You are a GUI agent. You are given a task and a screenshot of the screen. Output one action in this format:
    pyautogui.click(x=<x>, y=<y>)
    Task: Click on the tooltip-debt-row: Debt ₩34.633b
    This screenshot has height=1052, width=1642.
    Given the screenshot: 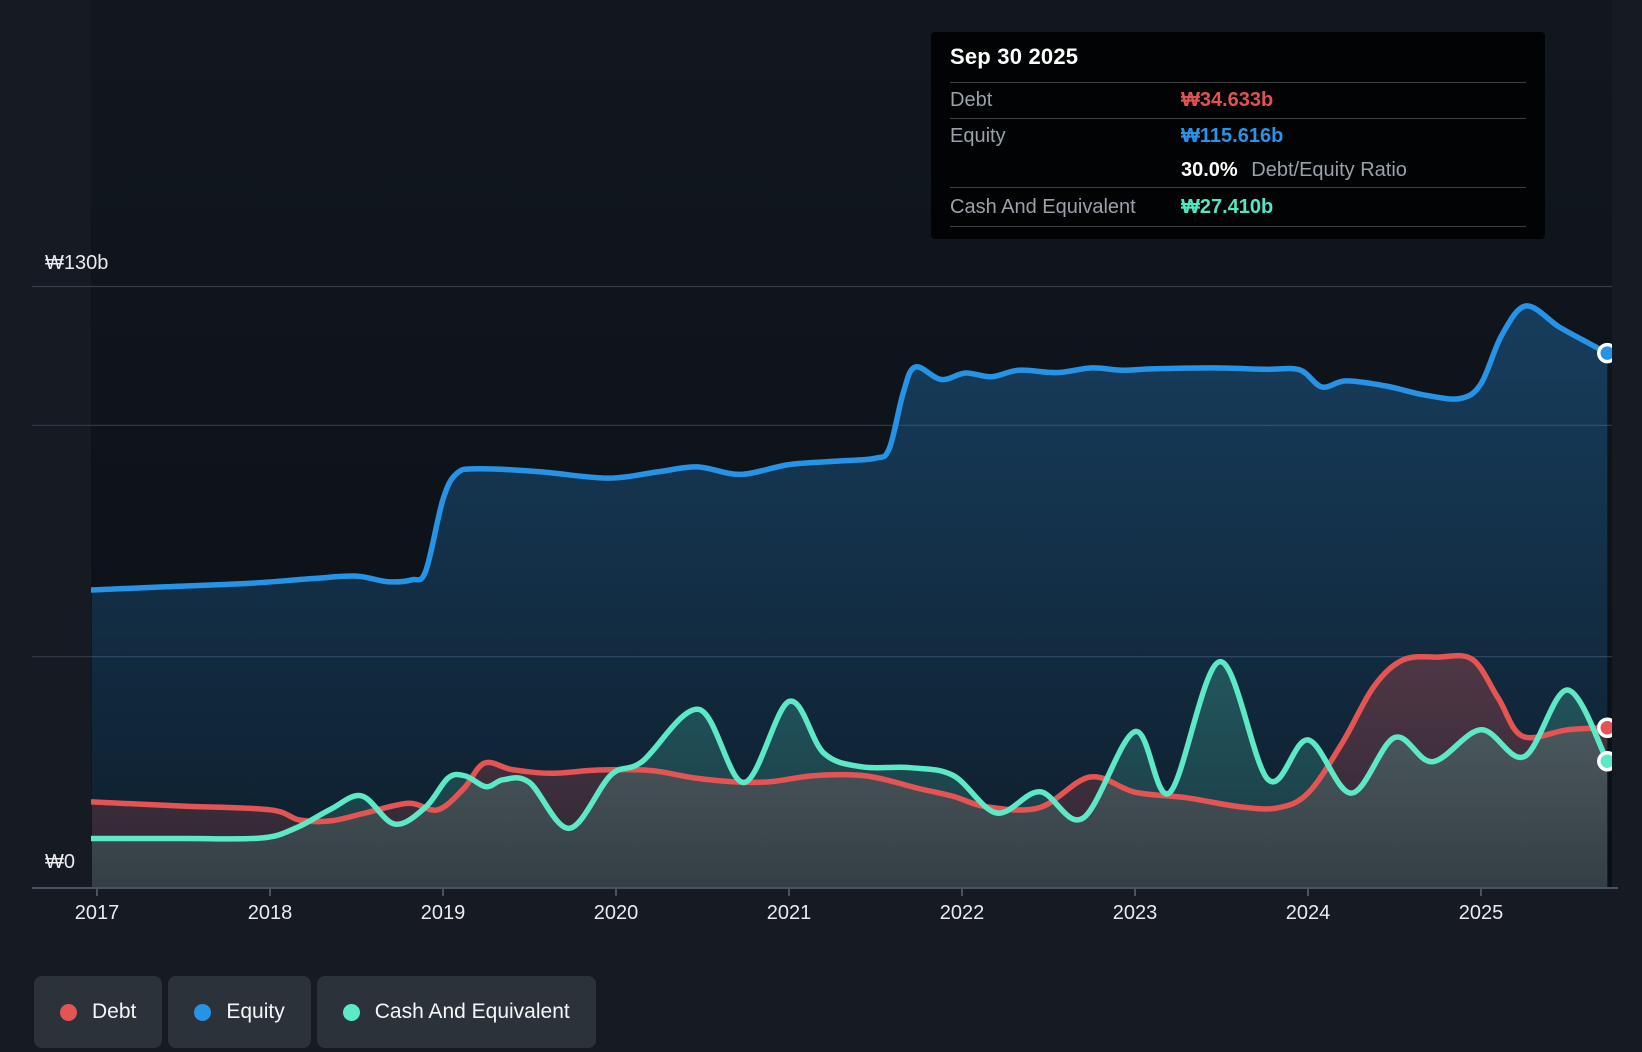 What is the action you would take?
    pyautogui.click(x=1238, y=100)
    